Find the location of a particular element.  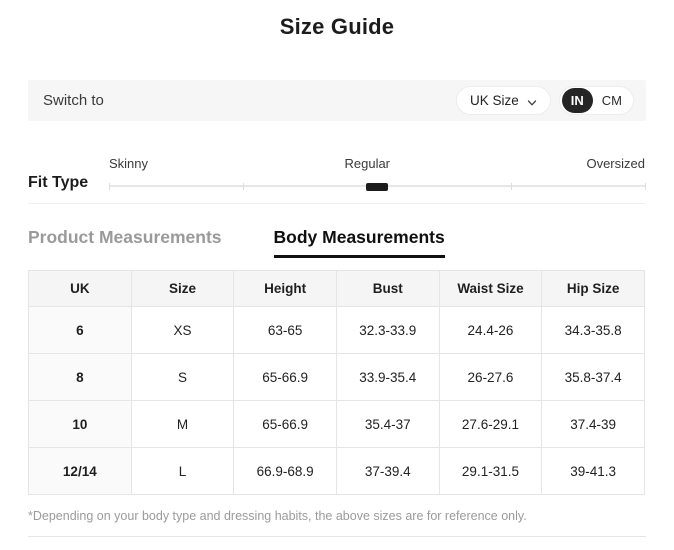

section-divider is located at coordinates (337, 203).